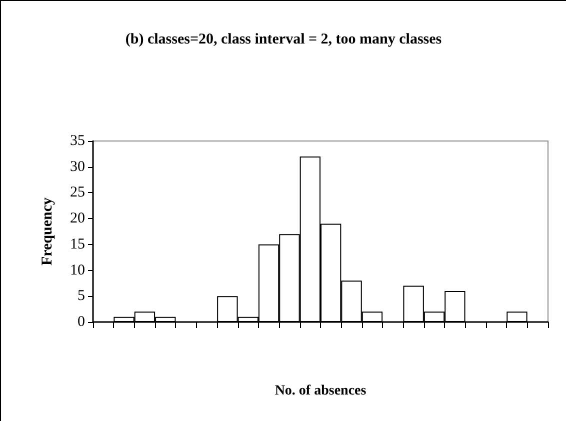 The width and height of the screenshot is (566, 421). Describe the element at coordinates (48, 231) in the screenshot. I see `y-axis-title: Frequency` at that location.